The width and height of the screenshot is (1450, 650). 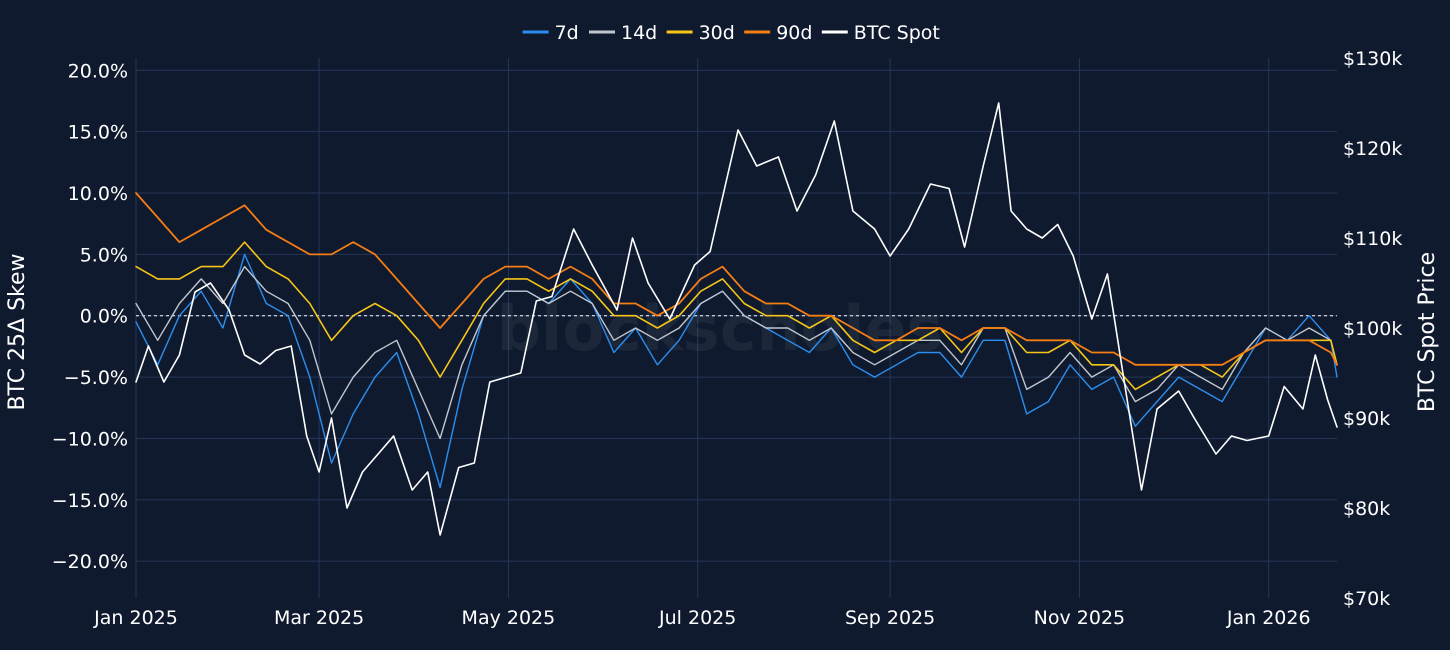 I want to click on legend-item-30d: 30d, so click(x=700, y=33).